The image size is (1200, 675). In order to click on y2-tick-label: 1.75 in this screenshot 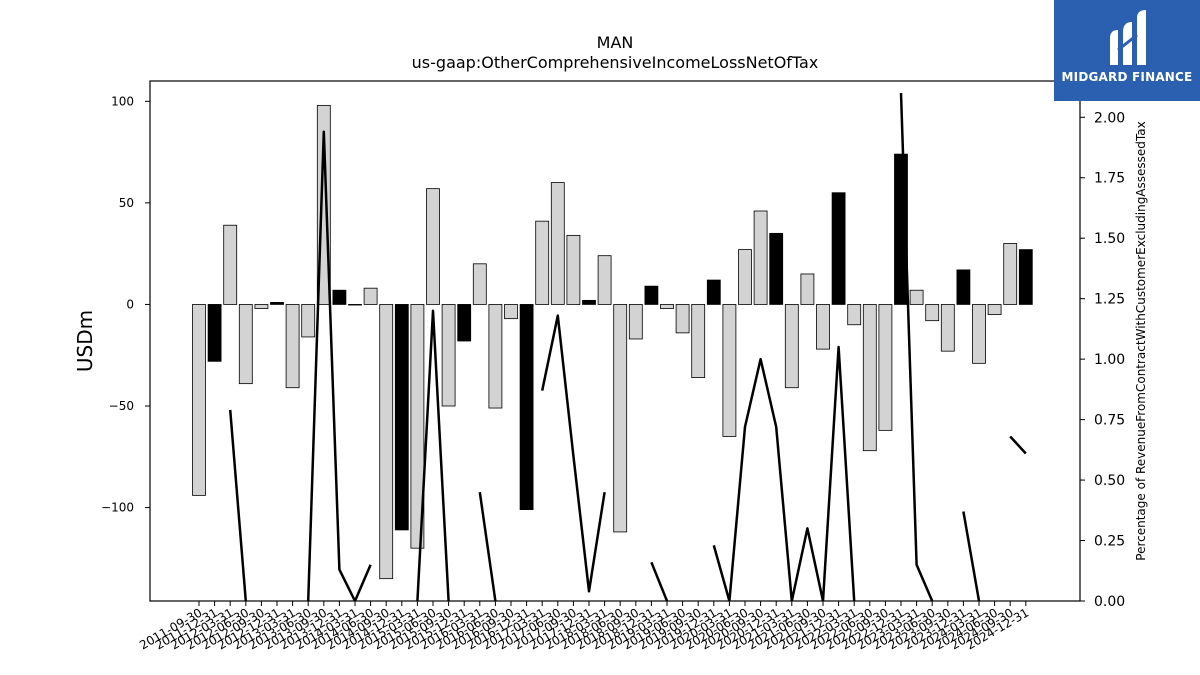, I will do `click(1109, 179)`.